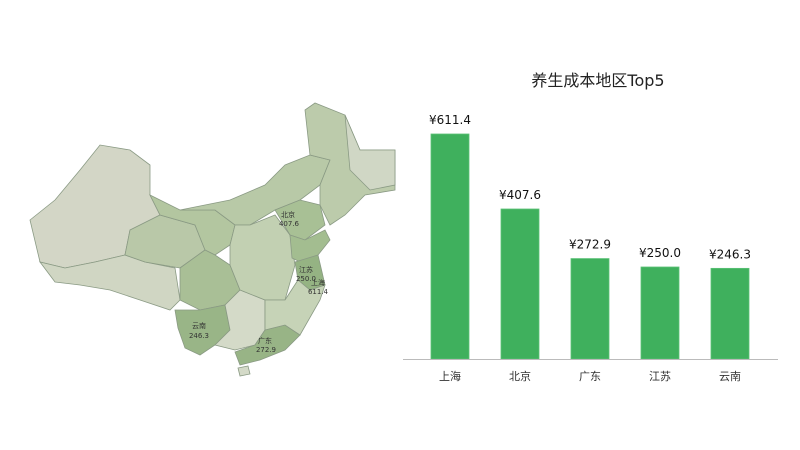  What do you see at coordinates (306, 279) in the screenshot?
I see `svg-text: 250.0` at bounding box center [306, 279].